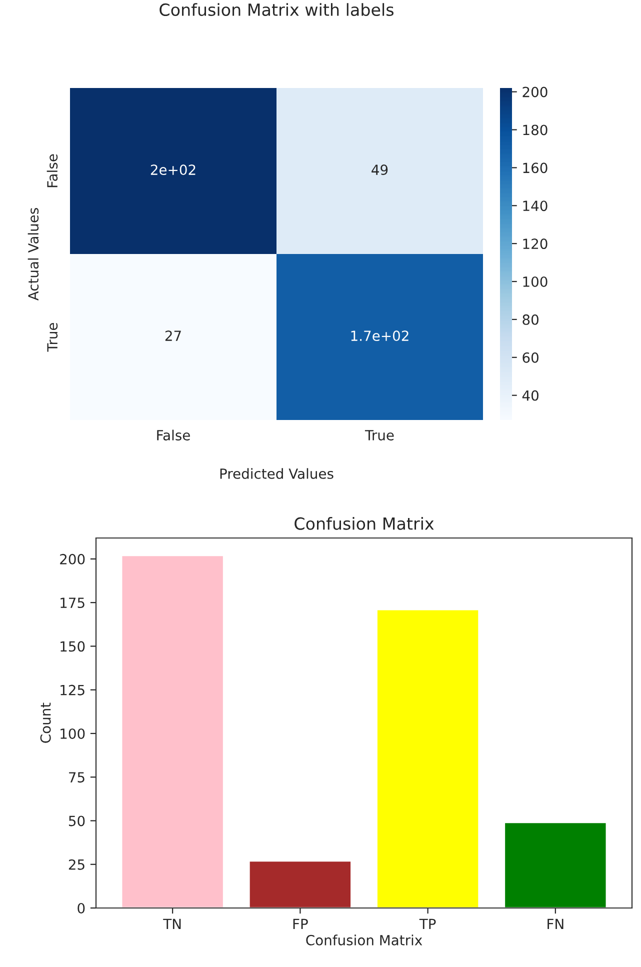 This screenshot has height=967, width=641. What do you see at coordinates (72, 559) in the screenshot?
I see `y-tick-label: 200` at bounding box center [72, 559].